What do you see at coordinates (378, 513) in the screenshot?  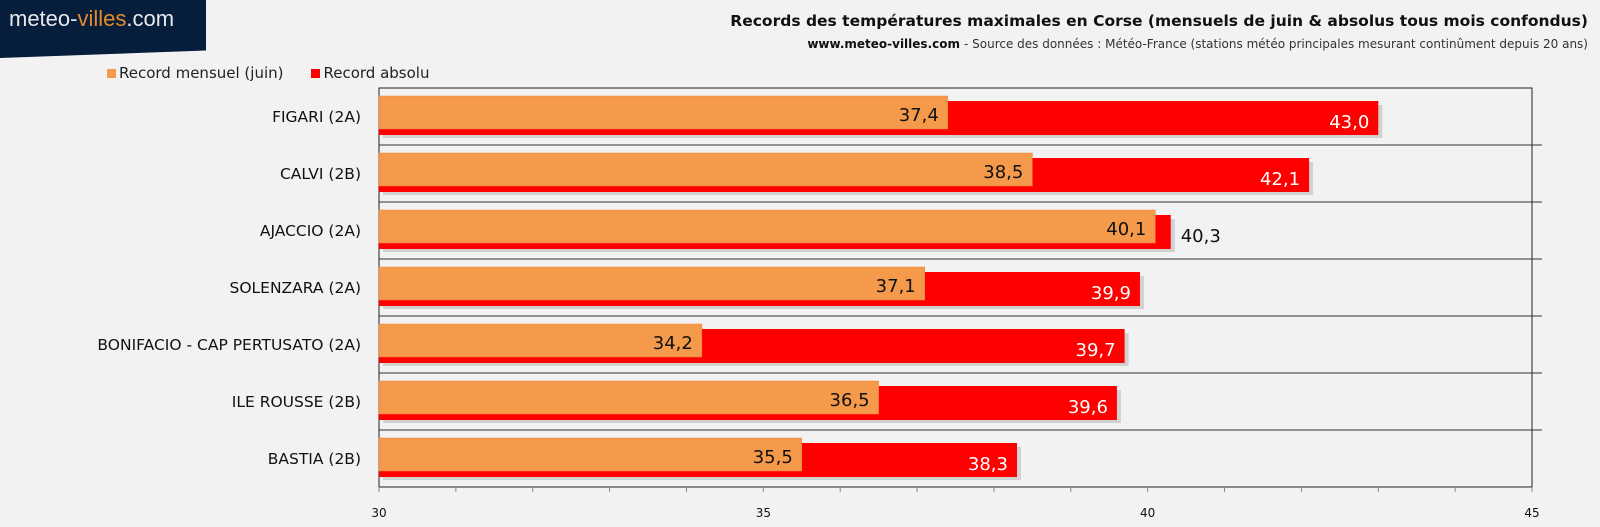 I see `x-tick-label: 30` at bounding box center [378, 513].